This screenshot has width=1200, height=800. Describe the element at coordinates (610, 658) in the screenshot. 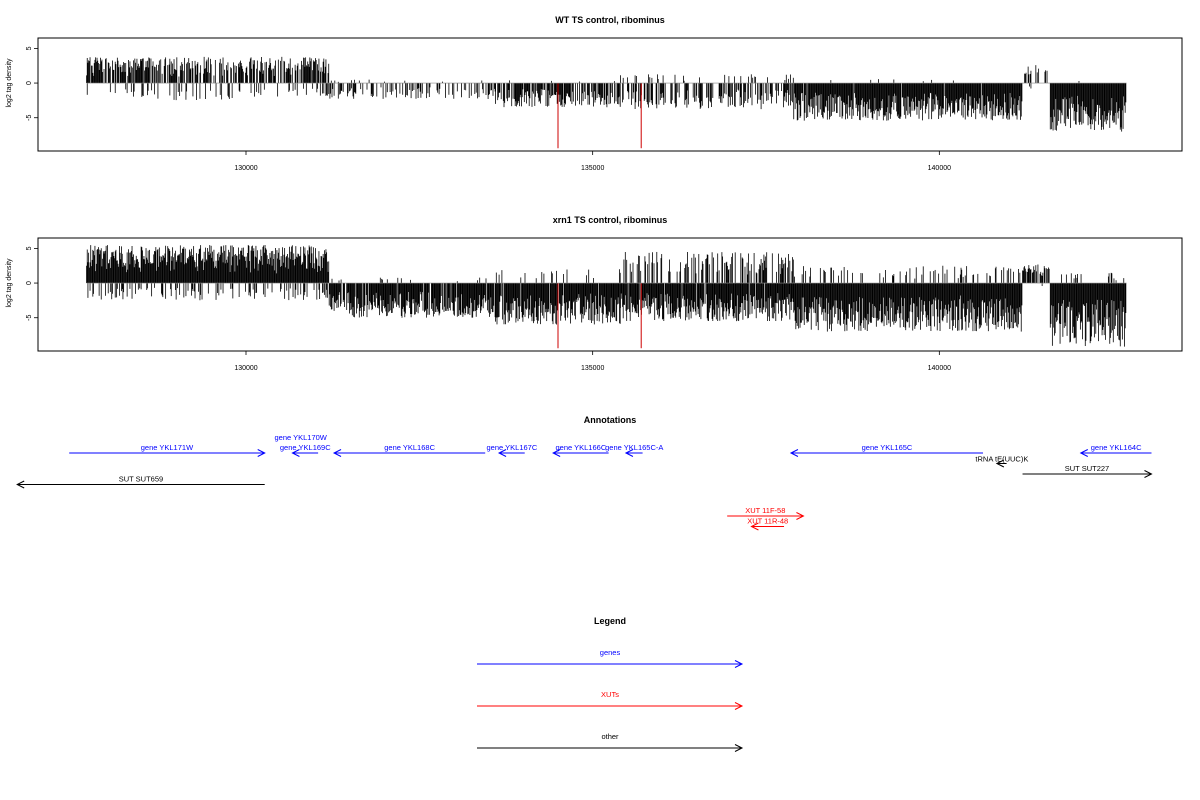

I see `legend-item: genes` at that location.